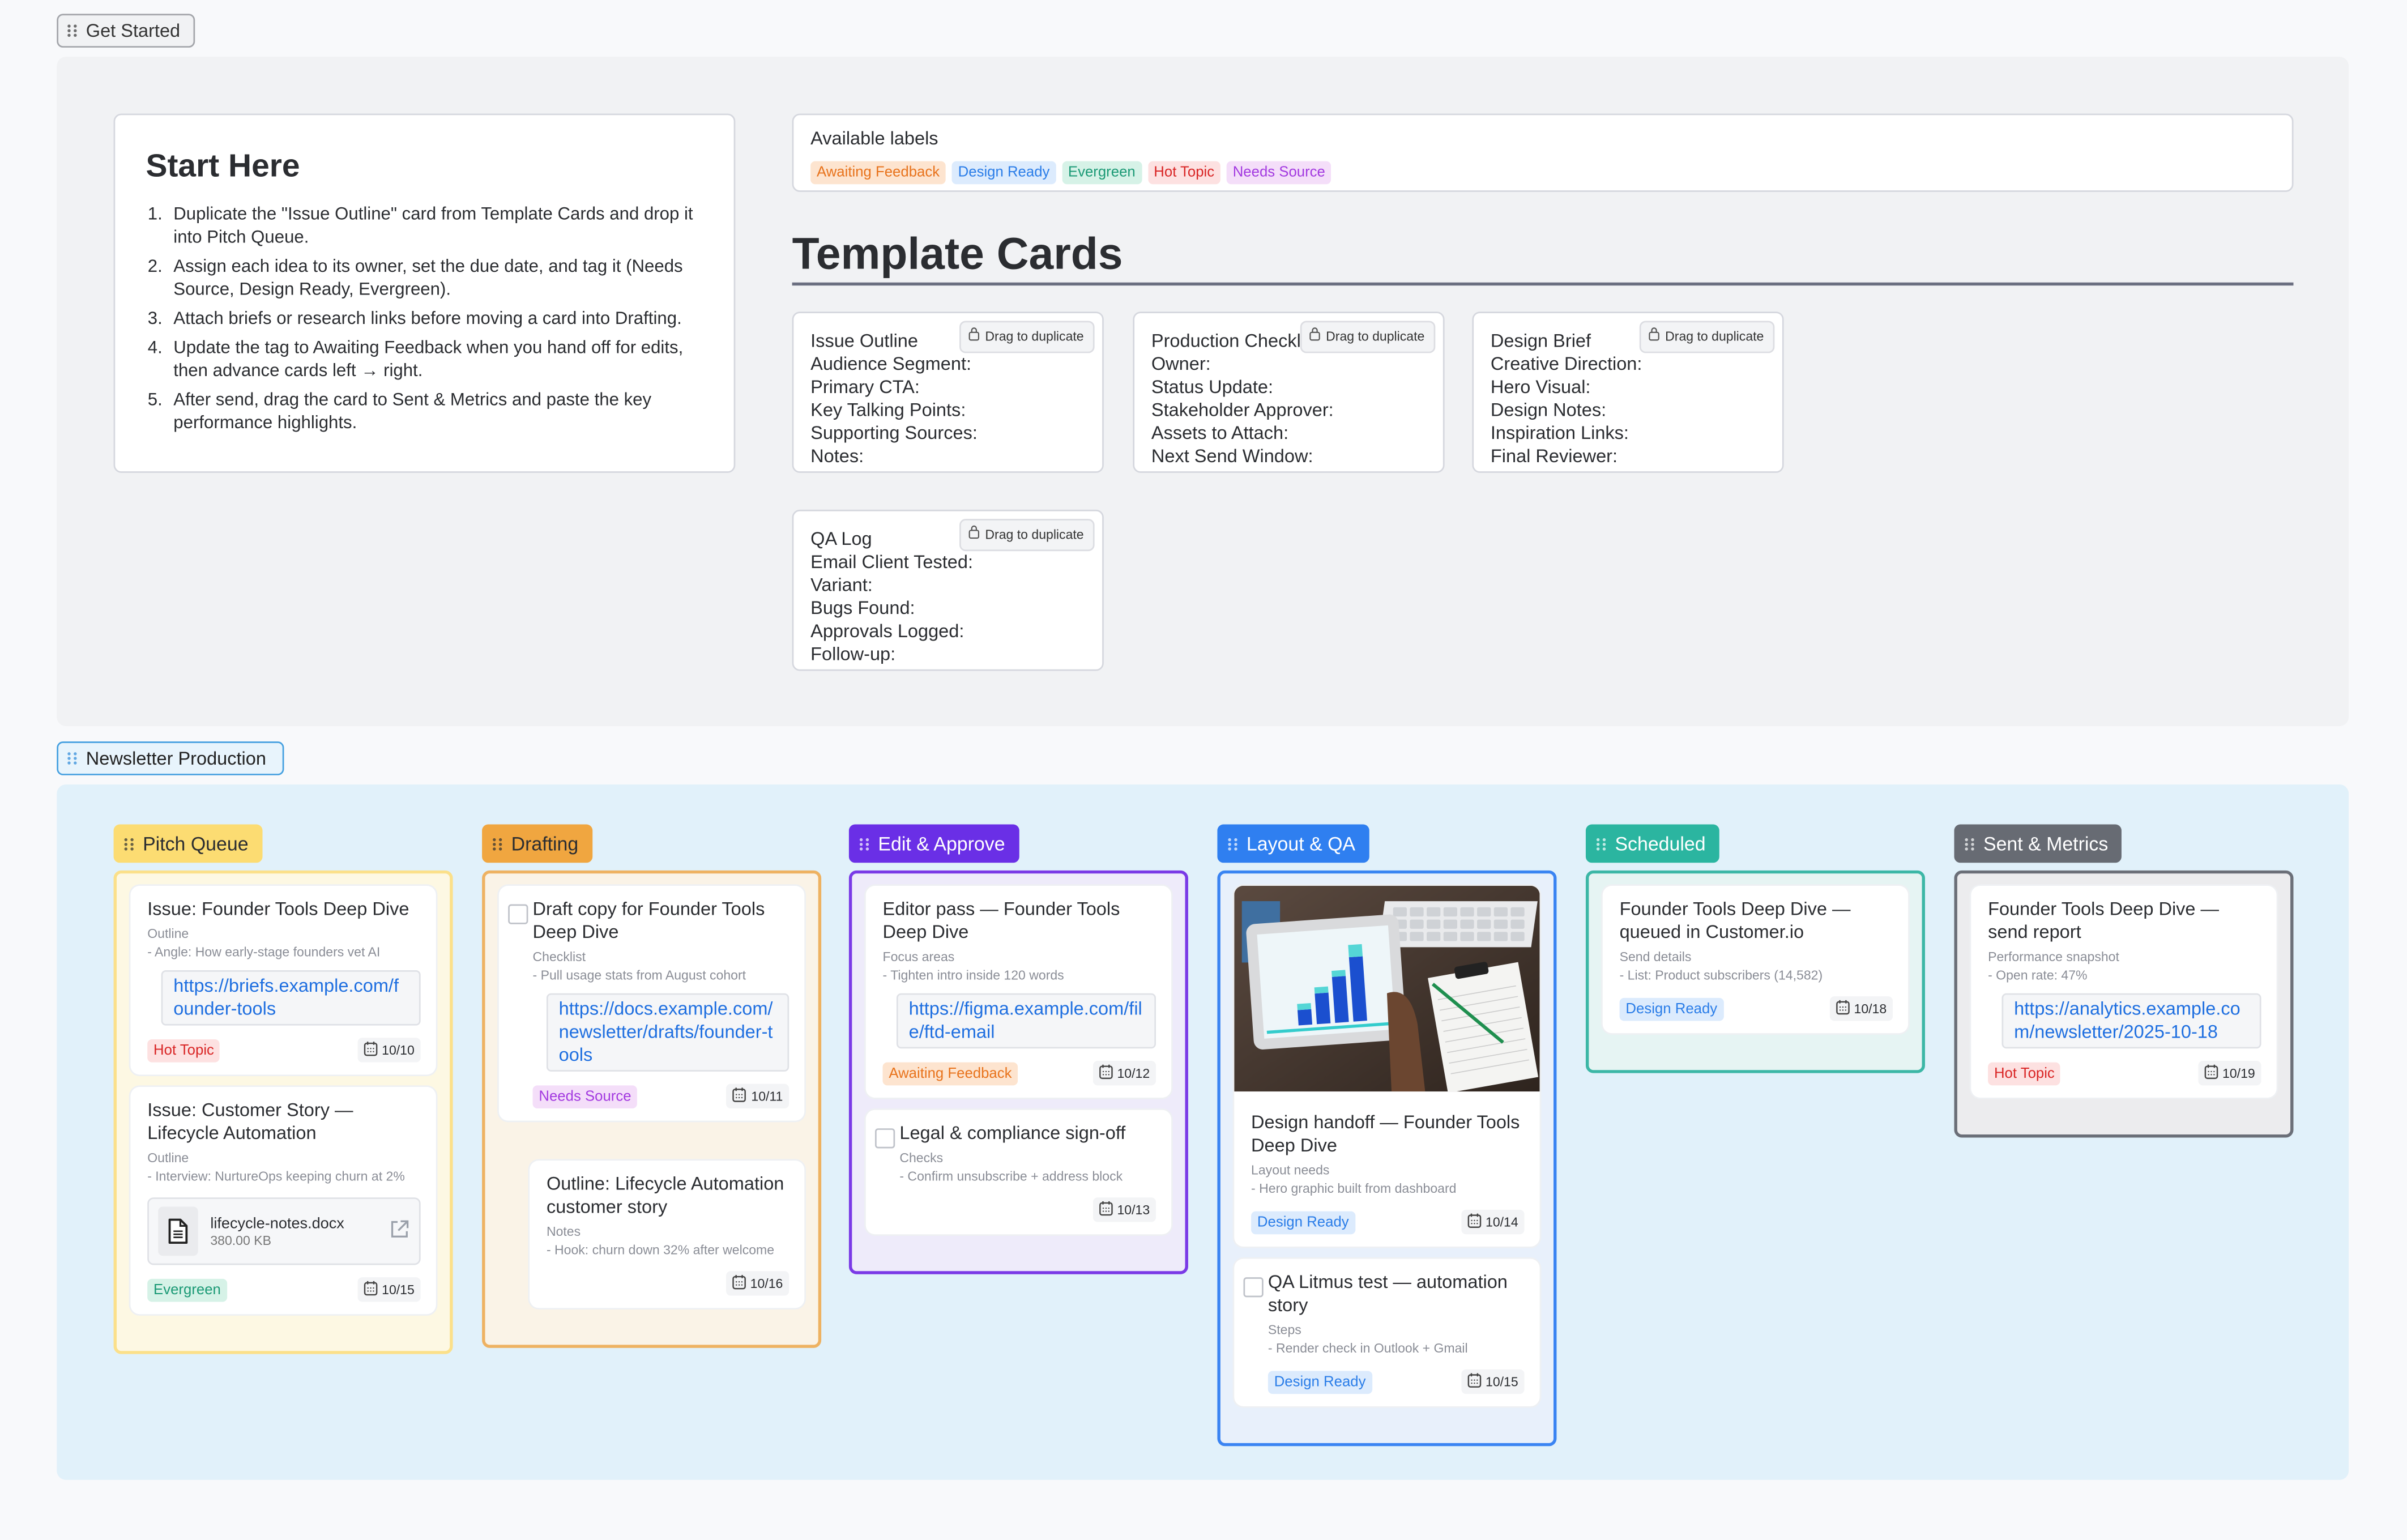  I want to click on template-field: Owner:, so click(1181, 364).